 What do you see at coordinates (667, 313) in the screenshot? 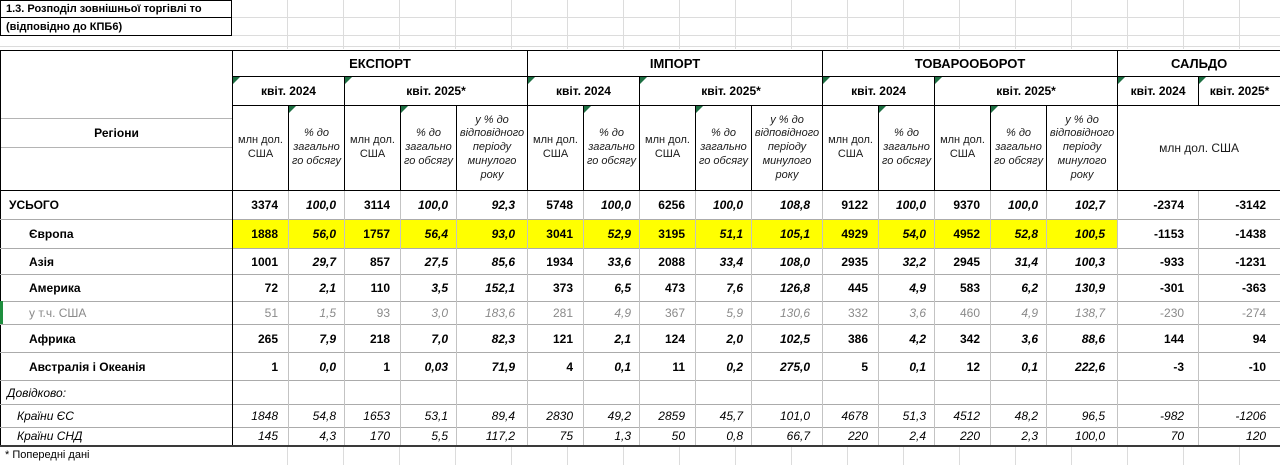
I see `data-cell: 367` at bounding box center [667, 313].